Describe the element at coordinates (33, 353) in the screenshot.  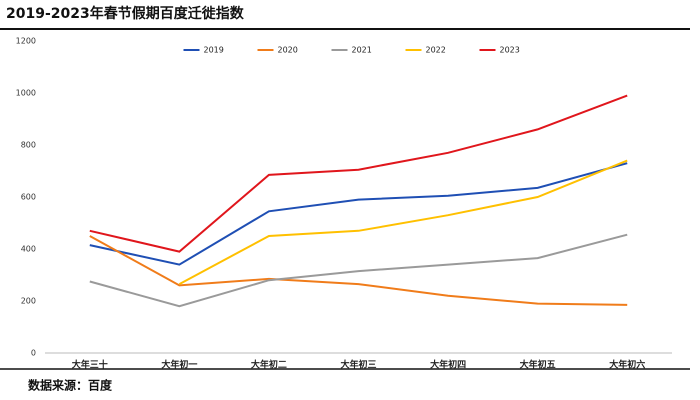
I see `y-tick-label: 0` at that location.